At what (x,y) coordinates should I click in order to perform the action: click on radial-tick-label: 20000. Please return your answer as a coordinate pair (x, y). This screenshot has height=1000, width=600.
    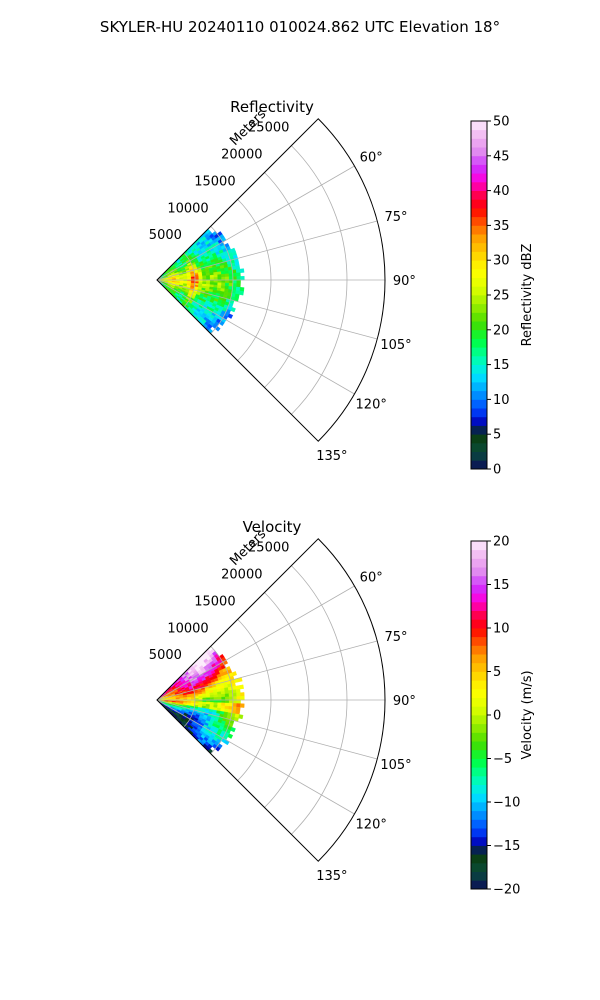
    Looking at the image, I should click on (241, 575).